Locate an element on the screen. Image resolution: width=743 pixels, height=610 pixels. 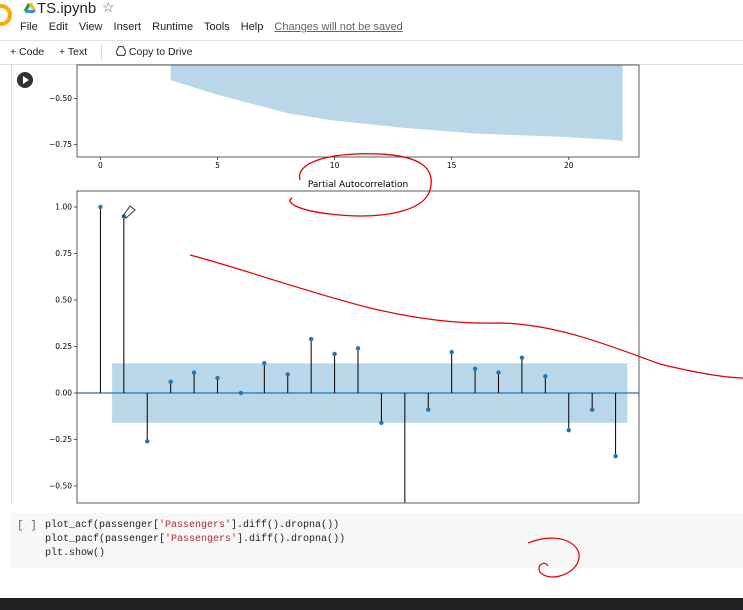
pacf-title: Partial Autocorrelation is located at coordinates (358, 185).